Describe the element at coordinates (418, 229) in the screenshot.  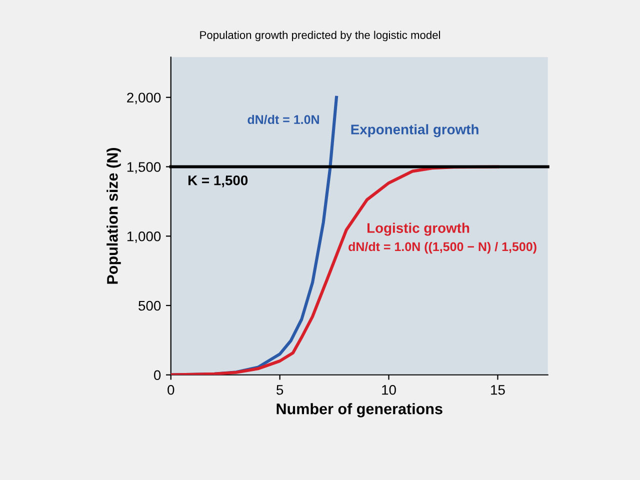
I see `series-label: Logistic growth` at that location.